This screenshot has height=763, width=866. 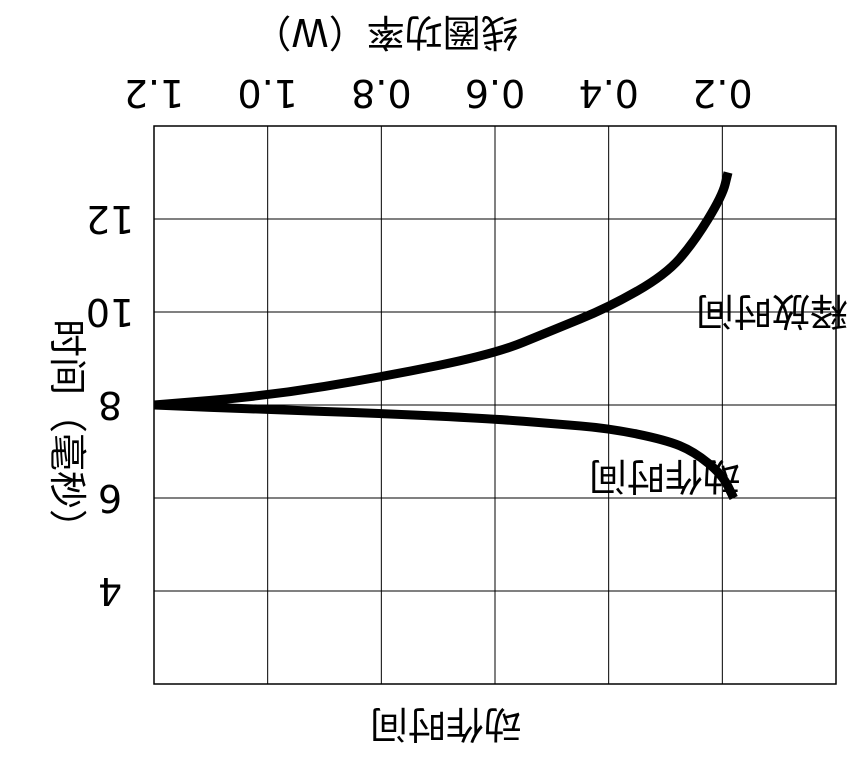 I want to click on x-tick-label: 0.8, so click(x=381, y=93).